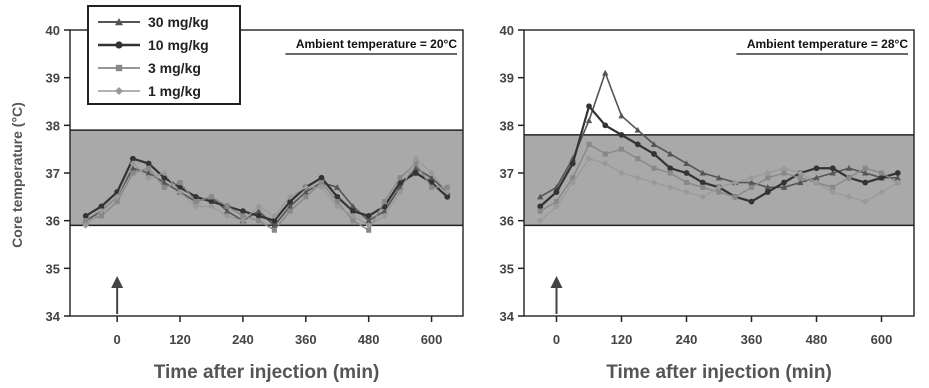 Image resolution: width=929 pixels, height=388 pixels. Describe the element at coordinates (266, 192) in the screenshot. I see `series-line` at that location.